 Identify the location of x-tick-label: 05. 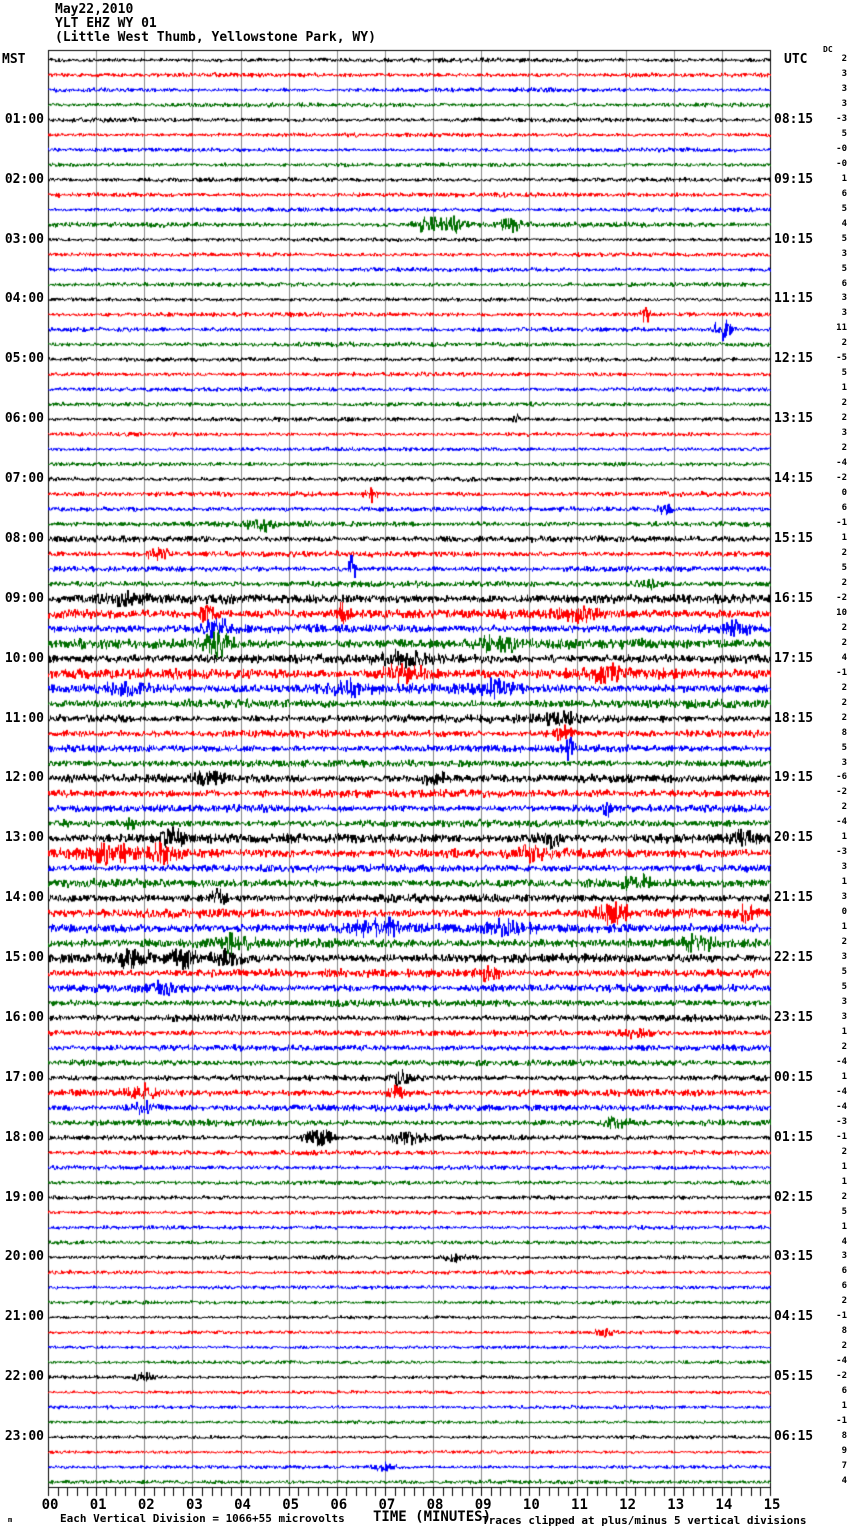
(291, 1505).